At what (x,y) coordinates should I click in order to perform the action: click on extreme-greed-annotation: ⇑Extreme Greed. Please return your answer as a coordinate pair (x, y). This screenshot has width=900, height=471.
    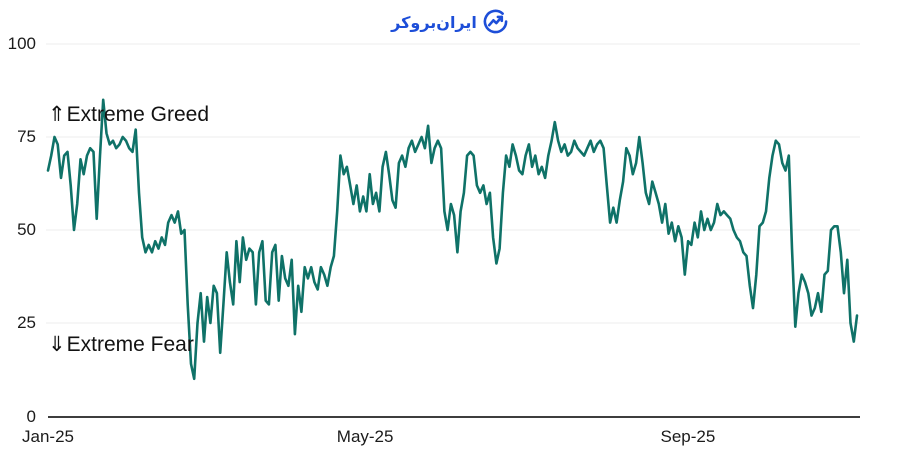
    Looking at the image, I should click on (128, 114).